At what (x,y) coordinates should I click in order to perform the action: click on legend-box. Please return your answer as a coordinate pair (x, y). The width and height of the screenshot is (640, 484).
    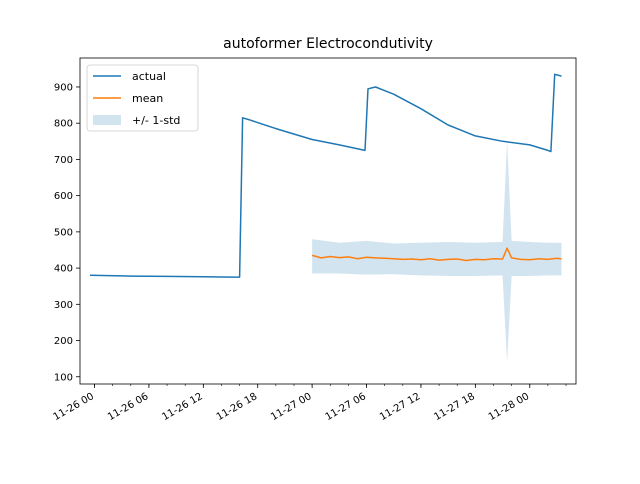
    Looking at the image, I should click on (142, 98).